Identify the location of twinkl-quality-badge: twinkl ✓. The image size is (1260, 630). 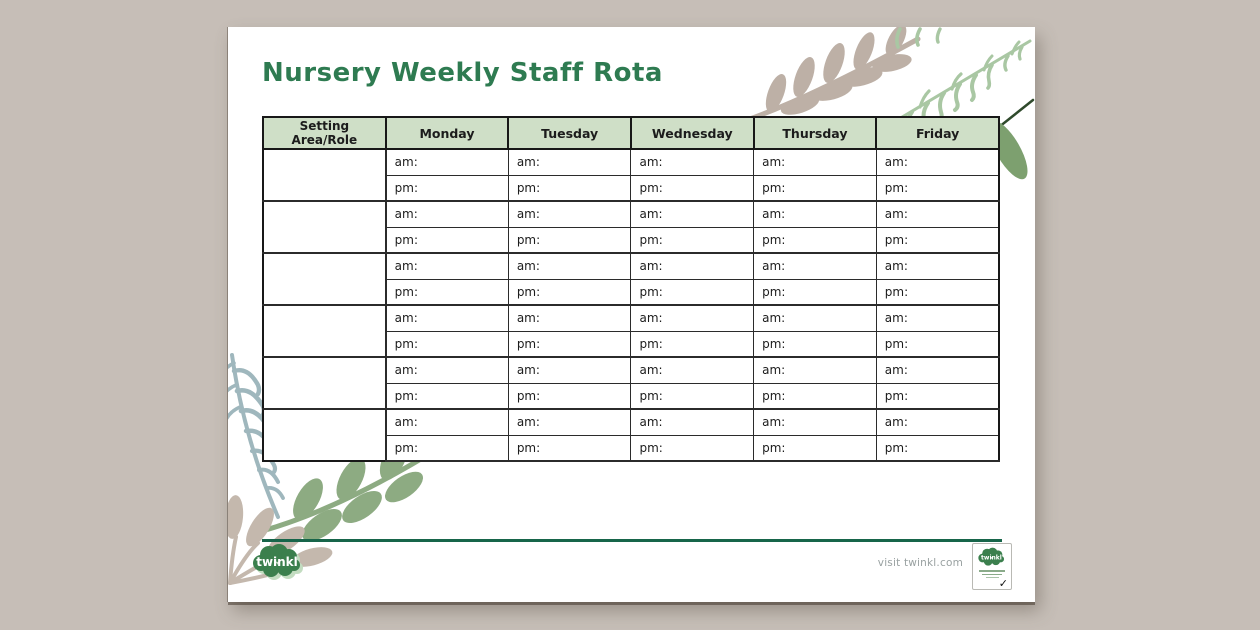
(992, 566).